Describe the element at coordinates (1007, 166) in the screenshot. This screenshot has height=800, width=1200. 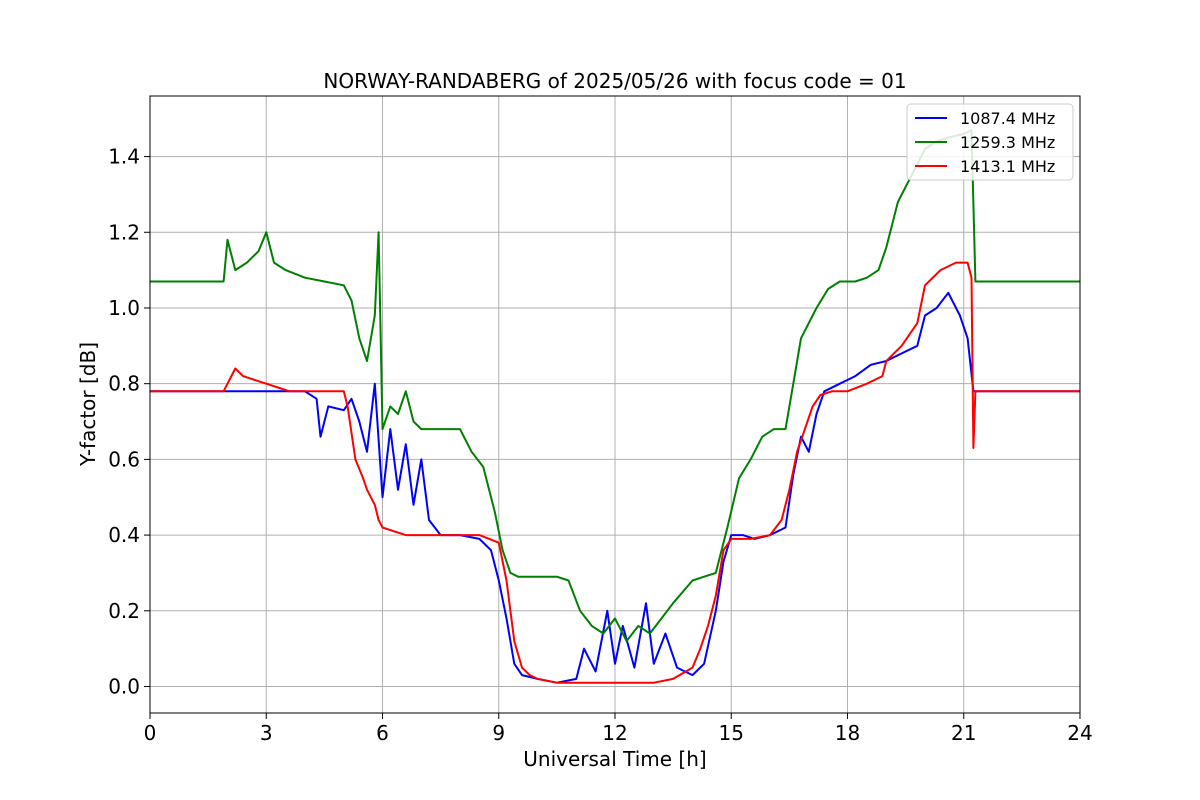
I see `legend-label: 1413.1 MHz` at that location.